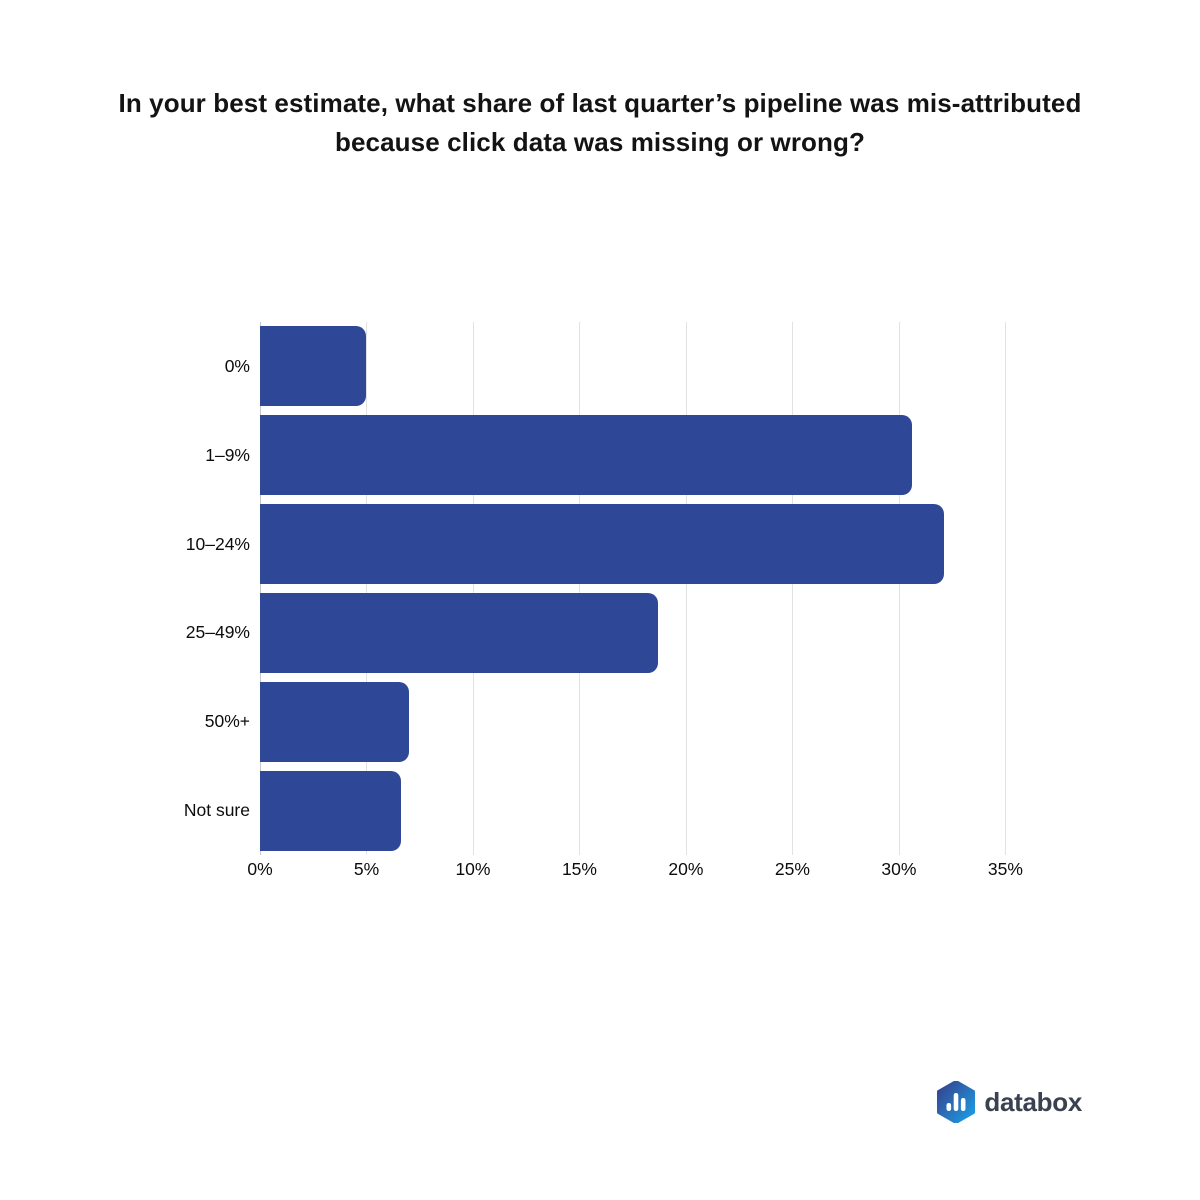 Image resolution: width=1200 pixels, height=1200 pixels. I want to click on gridline-25%, so click(793, 588).